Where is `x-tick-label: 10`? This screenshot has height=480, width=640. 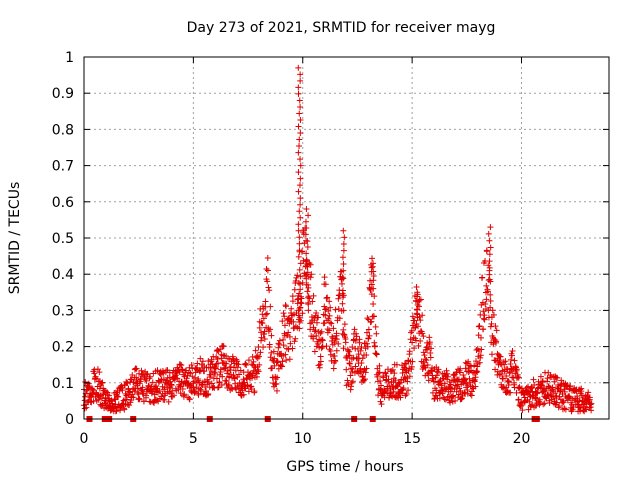 x-tick-label: 10 is located at coordinates (303, 439).